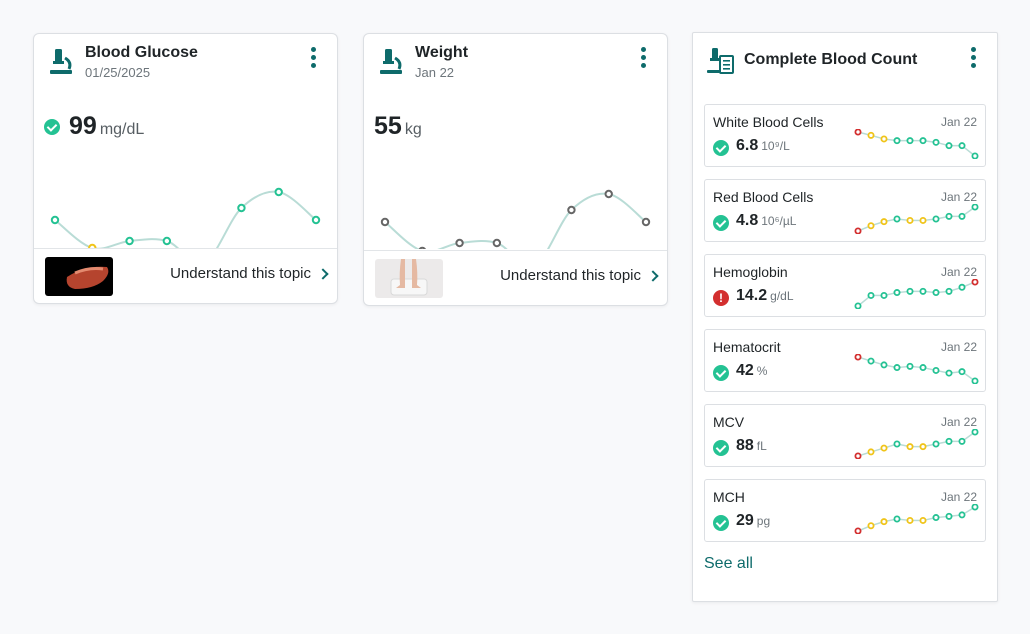  I want to click on lab-result-row: MCV Jan 22 88 fL, so click(845, 435).